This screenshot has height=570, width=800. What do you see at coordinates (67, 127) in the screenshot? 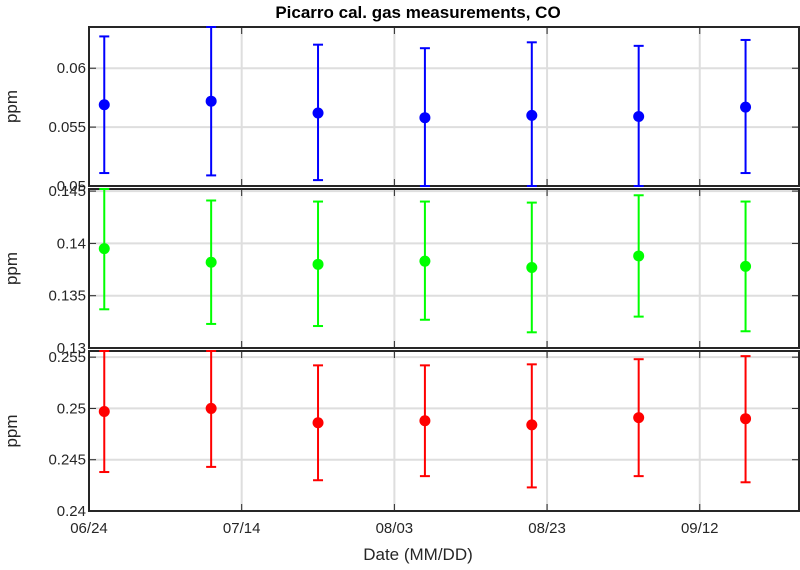
I see `y-tick-label: 0.055` at bounding box center [67, 127].